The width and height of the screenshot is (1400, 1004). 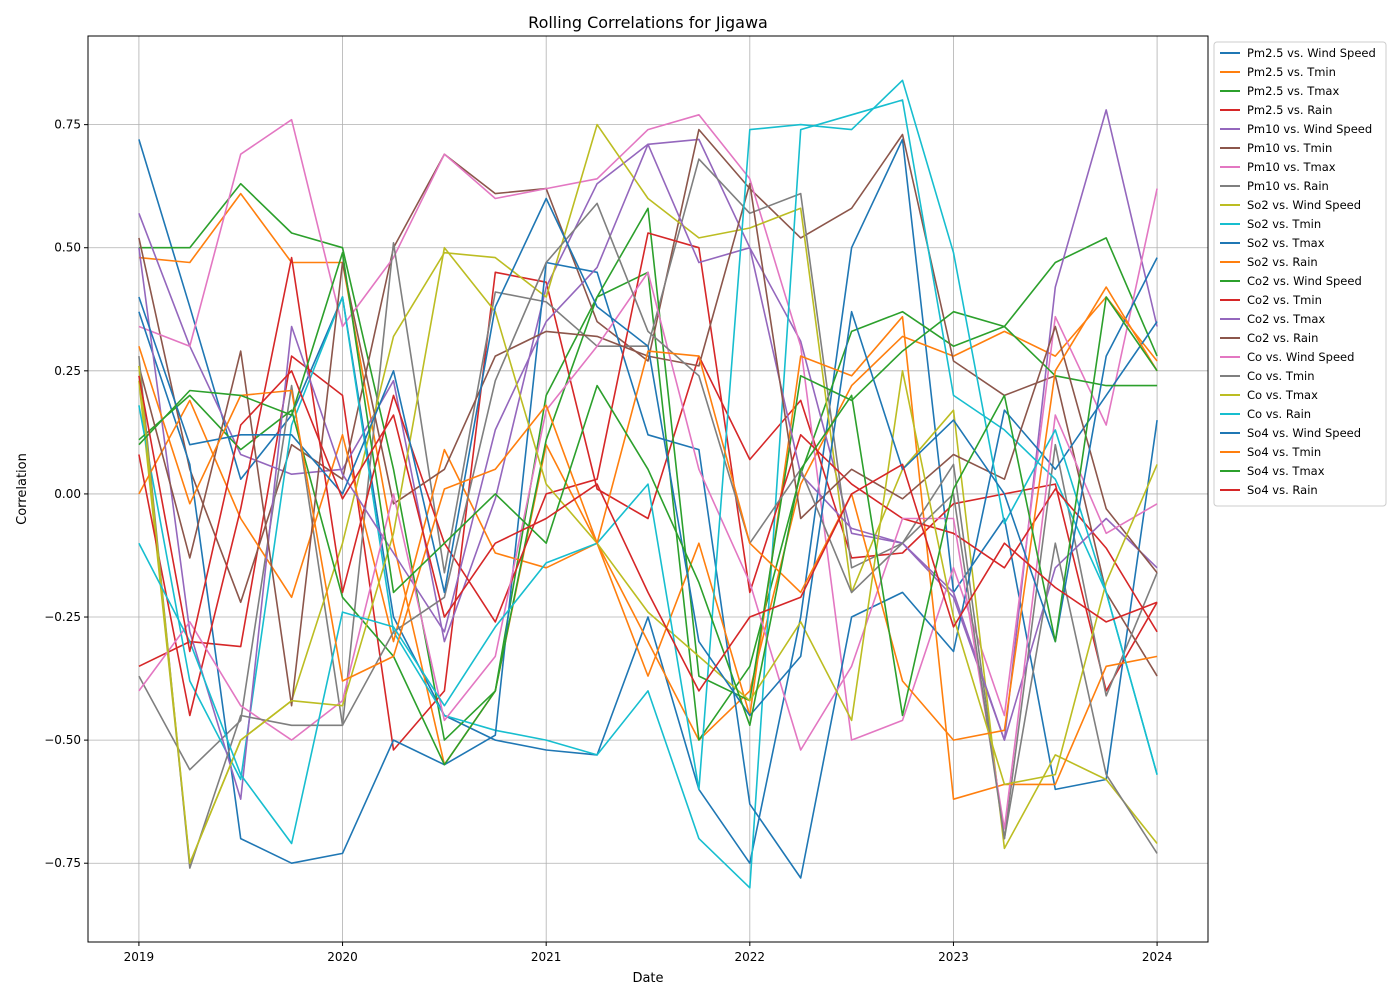 I want to click on y-tick-label: 0.00, so click(x=67, y=494).